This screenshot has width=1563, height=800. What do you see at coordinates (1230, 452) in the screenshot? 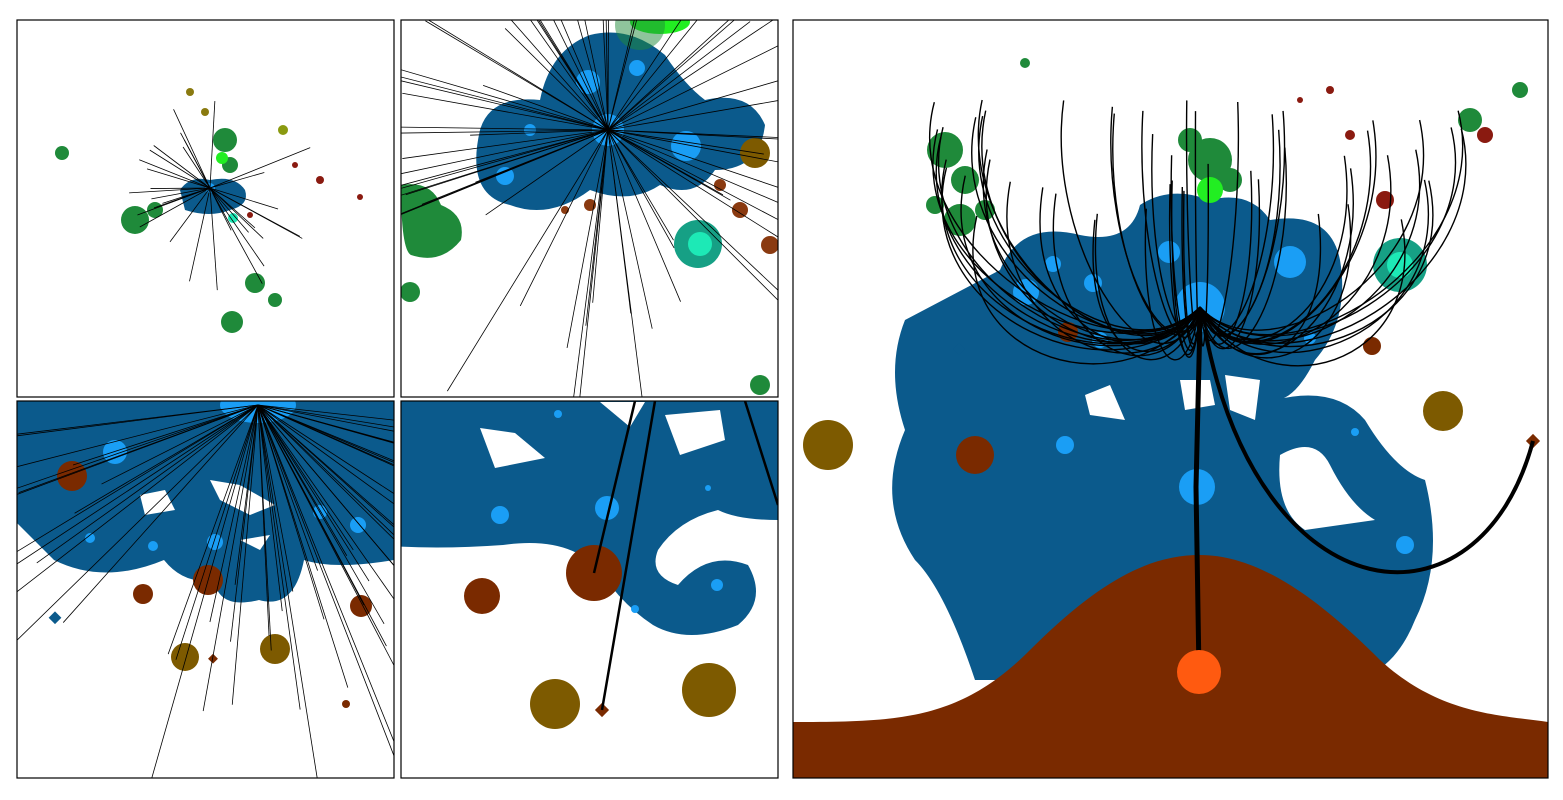
I see `hole` at bounding box center [1230, 452].